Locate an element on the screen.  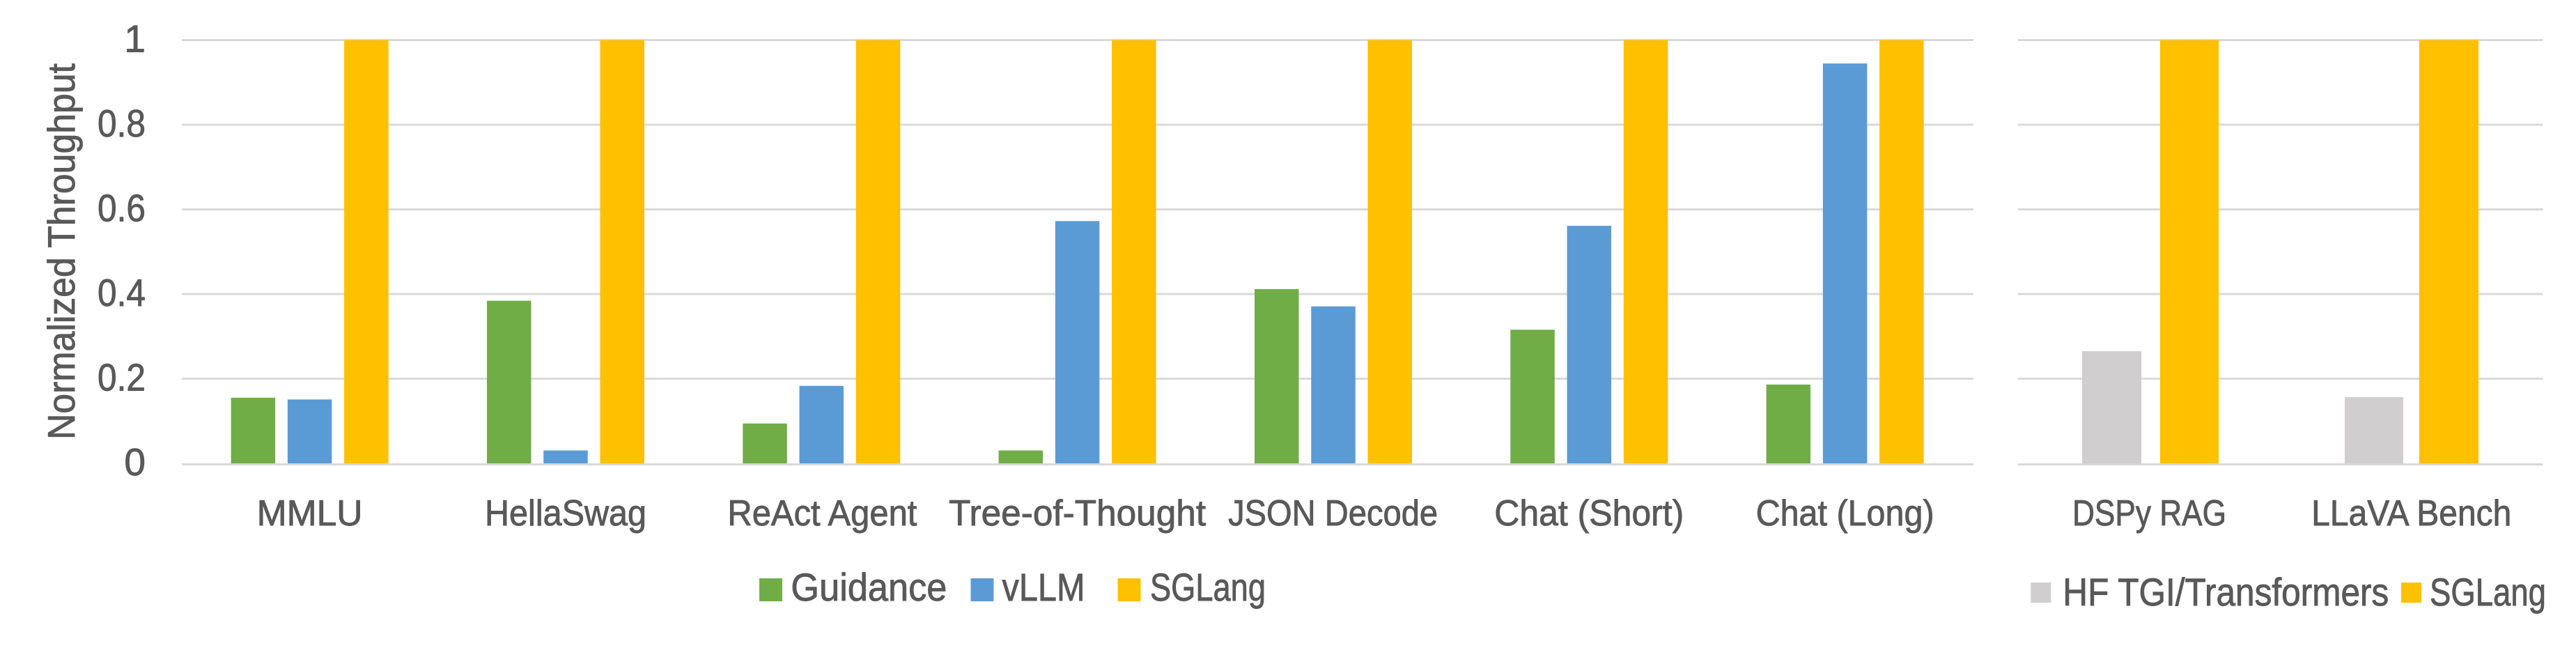
svg-text: JSON Decode is located at coordinates (1333, 513).